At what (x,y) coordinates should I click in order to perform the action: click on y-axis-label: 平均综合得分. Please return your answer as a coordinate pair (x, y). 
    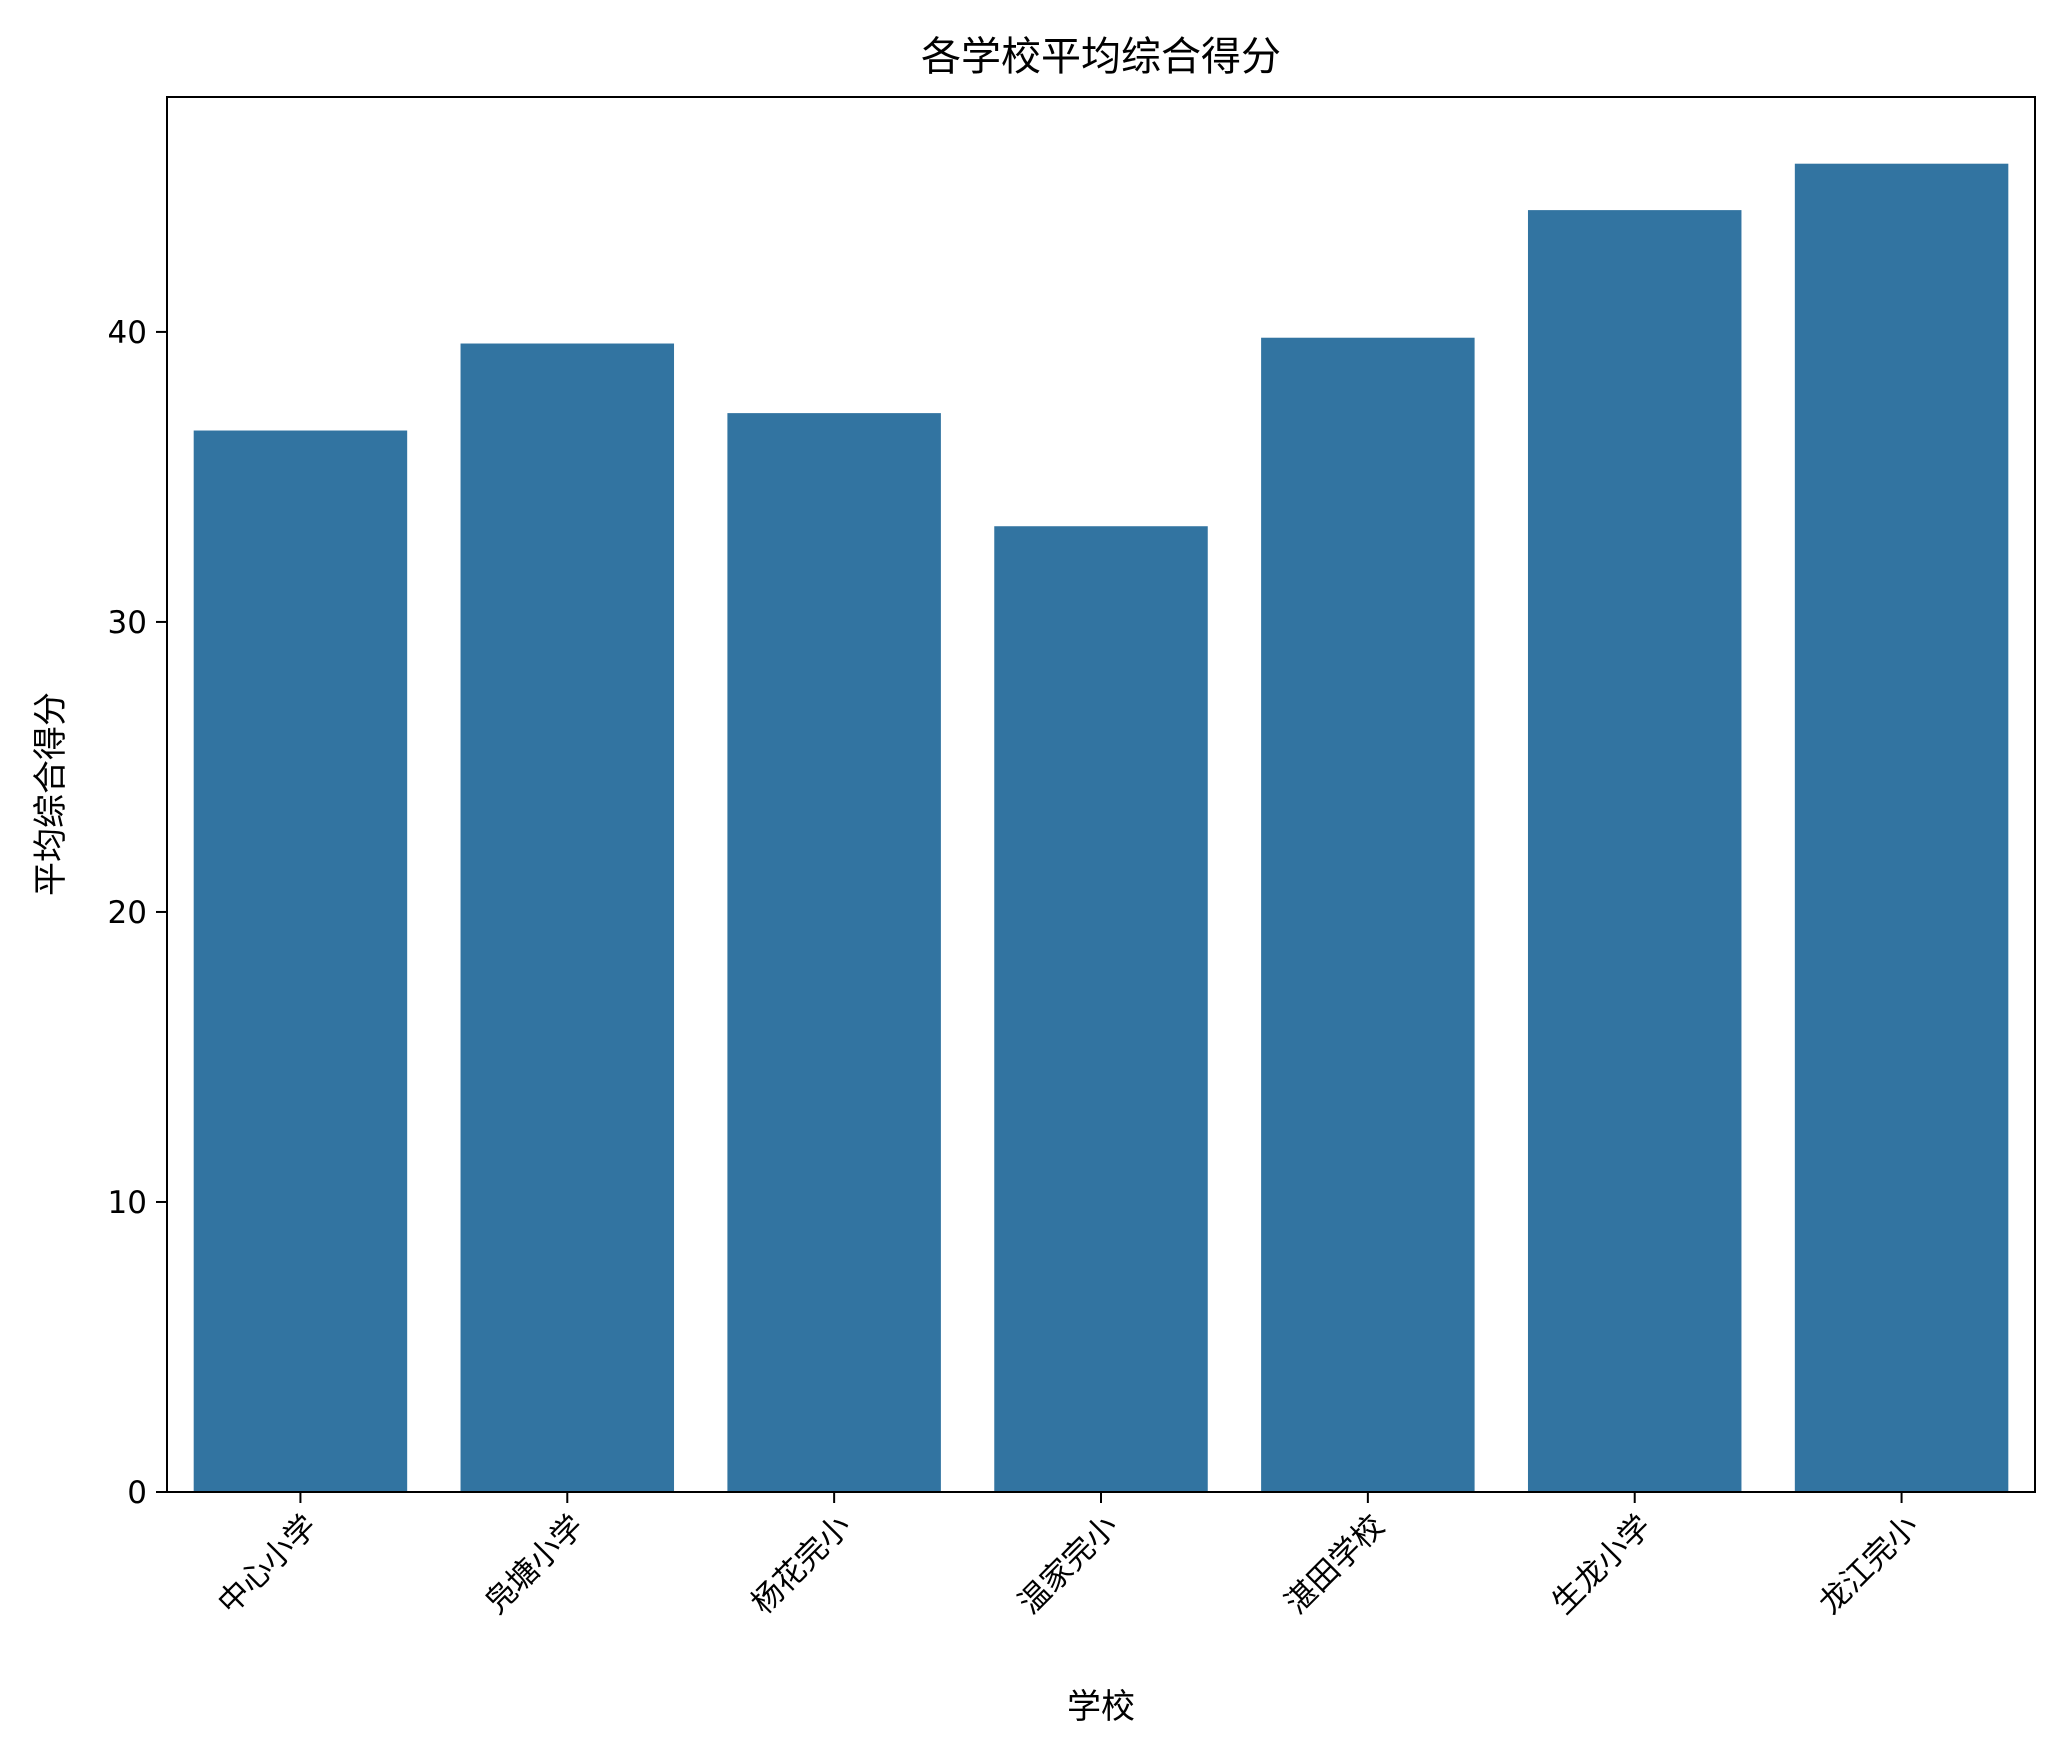
    Looking at the image, I should click on (51, 794).